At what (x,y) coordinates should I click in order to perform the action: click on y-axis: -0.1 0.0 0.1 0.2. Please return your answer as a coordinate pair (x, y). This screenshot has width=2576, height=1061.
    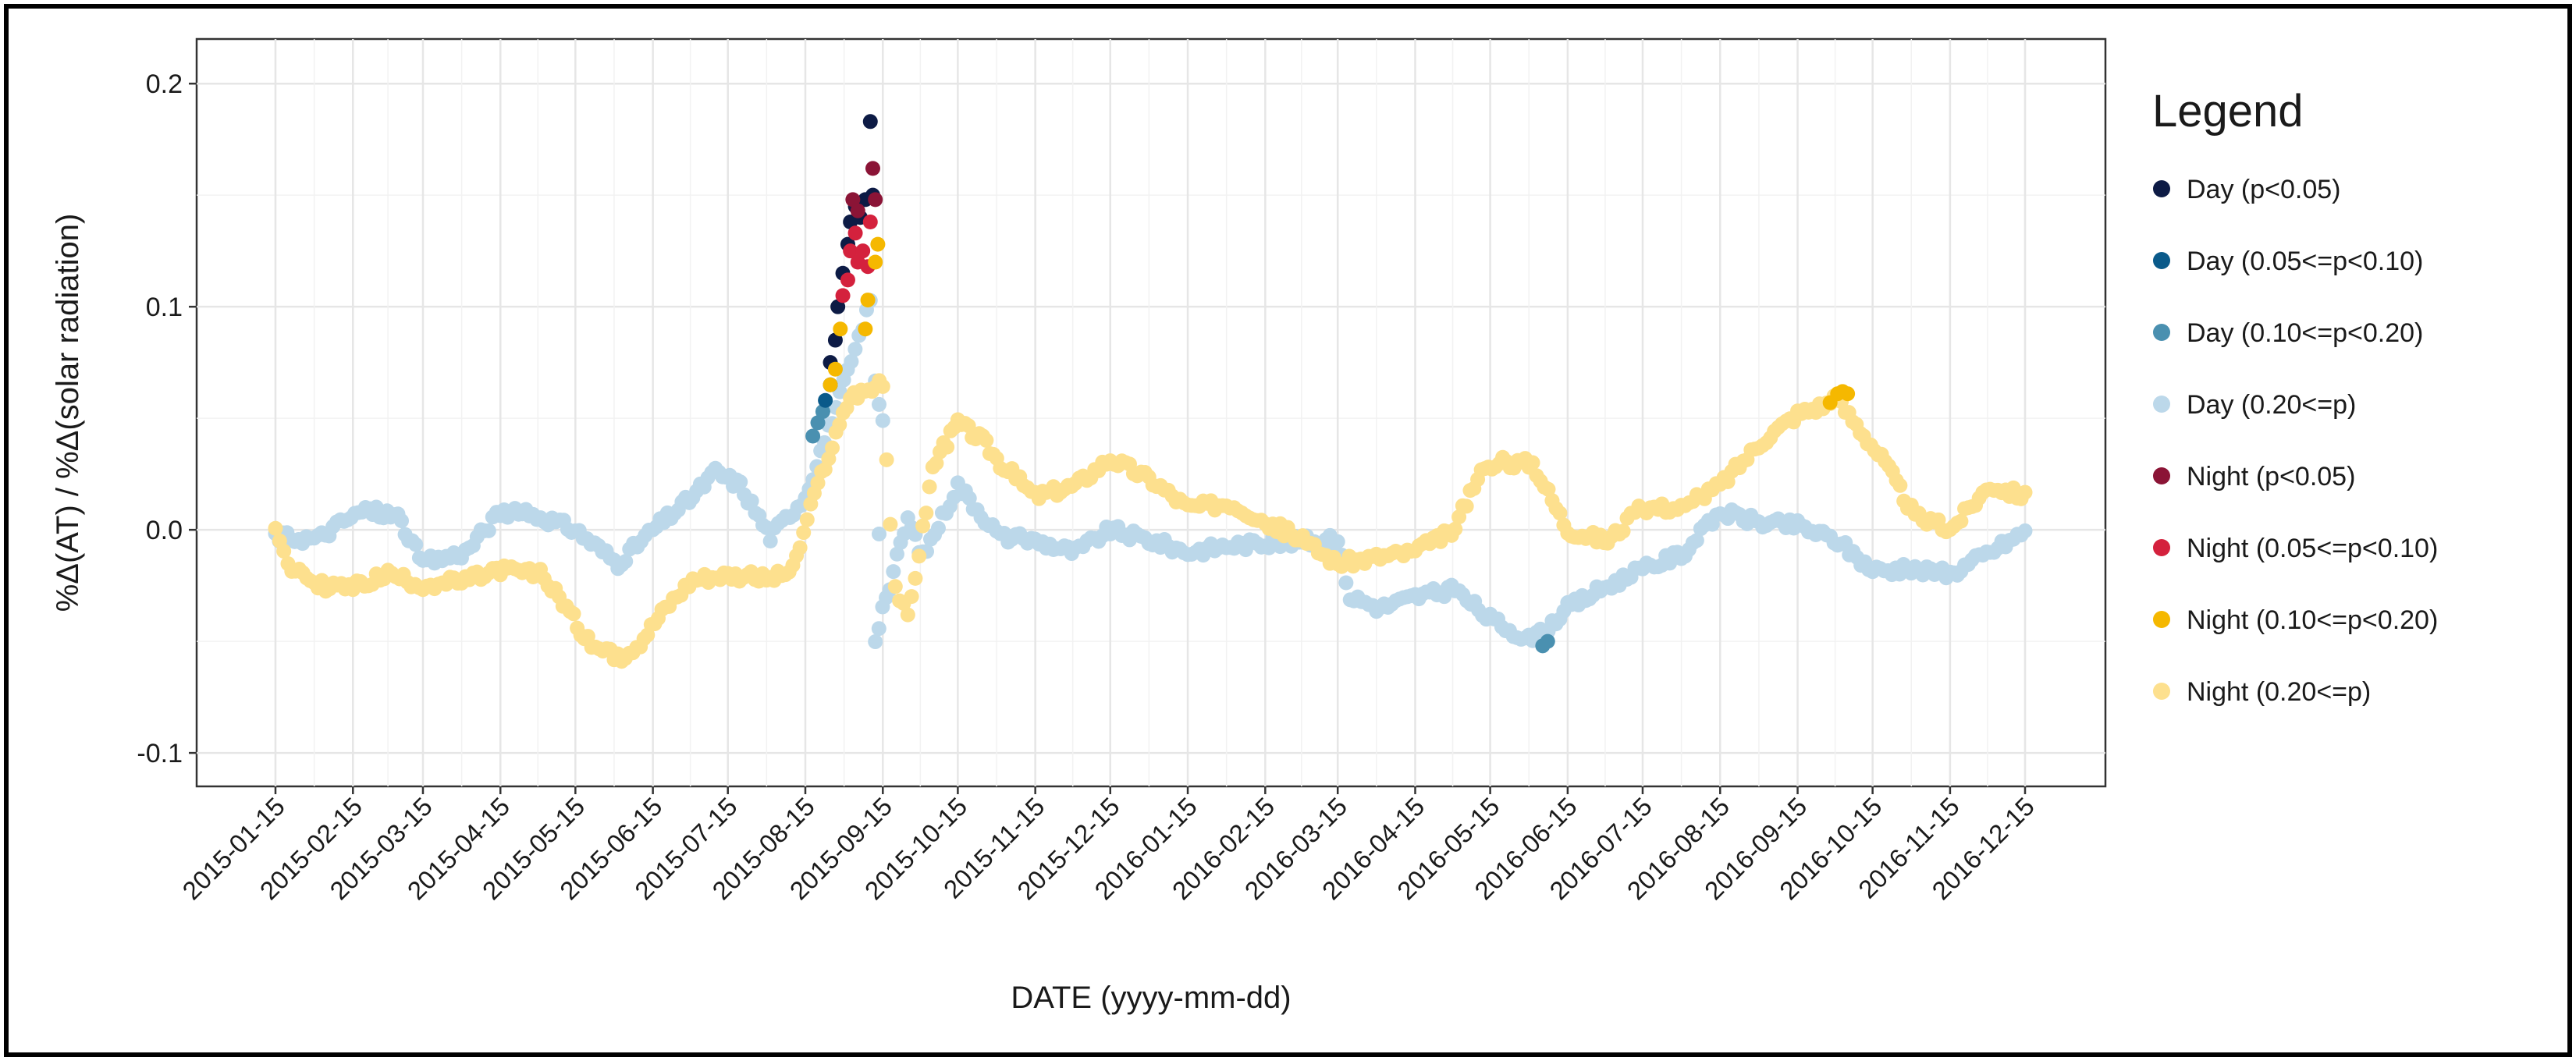
    Looking at the image, I should click on (167, 418).